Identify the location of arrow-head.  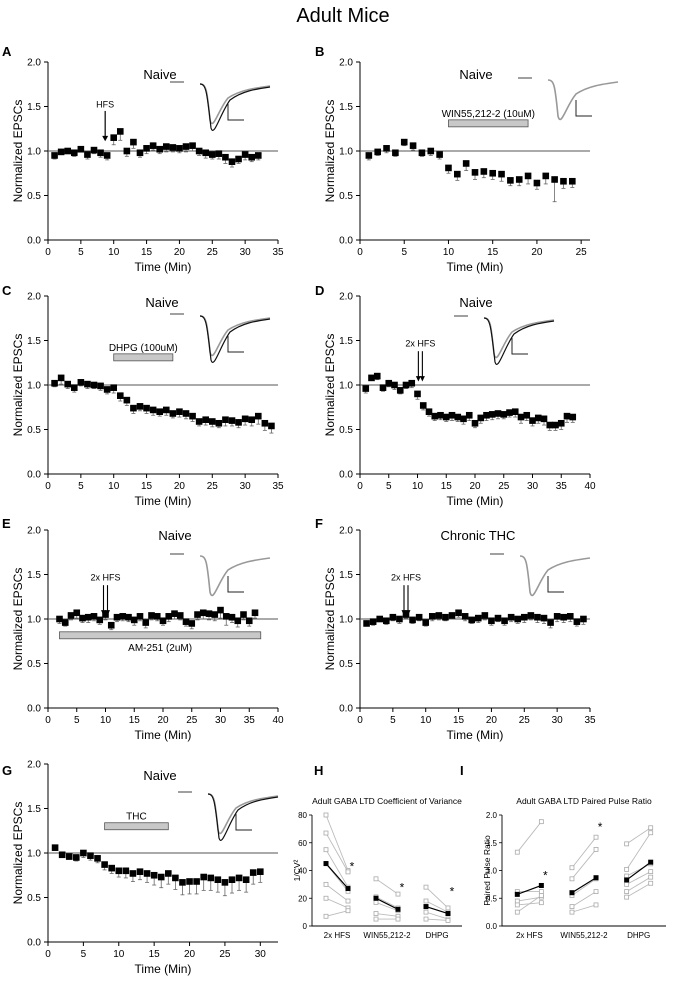
(422, 379).